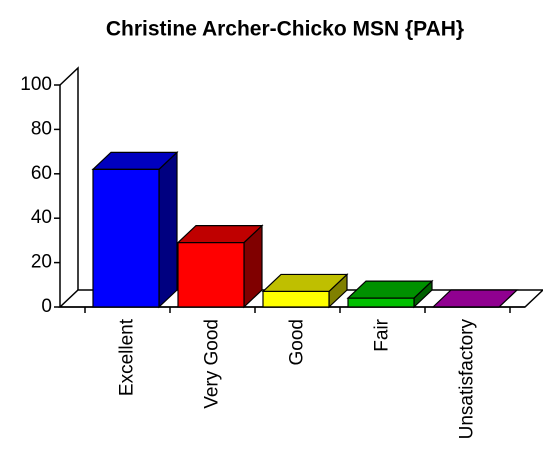  What do you see at coordinates (41, 173) in the screenshot?
I see `y-tick-label: 60` at bounding box center [41, 173].